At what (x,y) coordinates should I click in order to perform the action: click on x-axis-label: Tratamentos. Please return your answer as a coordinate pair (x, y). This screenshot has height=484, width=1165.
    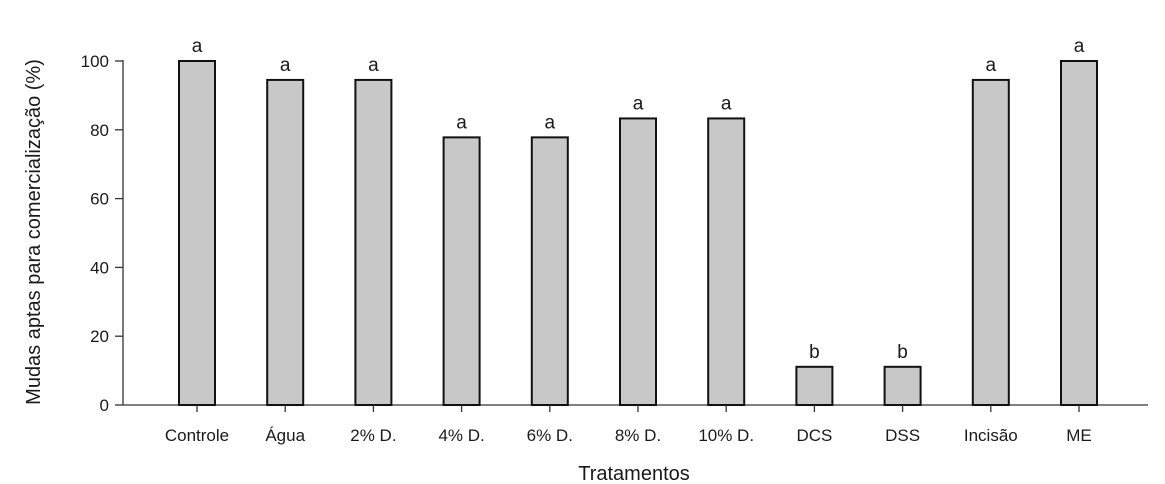
    Looking at the image, I should click on (634, 473).